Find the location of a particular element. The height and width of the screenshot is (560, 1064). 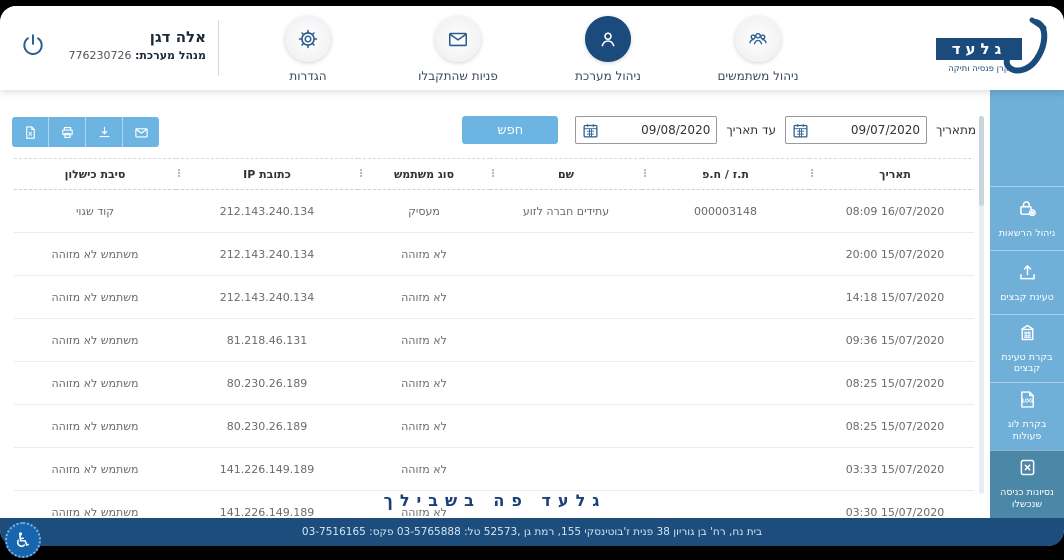

sidebar-item-label: נסיונות כניסה שנכשלו is located at coordinates (1027, 499).